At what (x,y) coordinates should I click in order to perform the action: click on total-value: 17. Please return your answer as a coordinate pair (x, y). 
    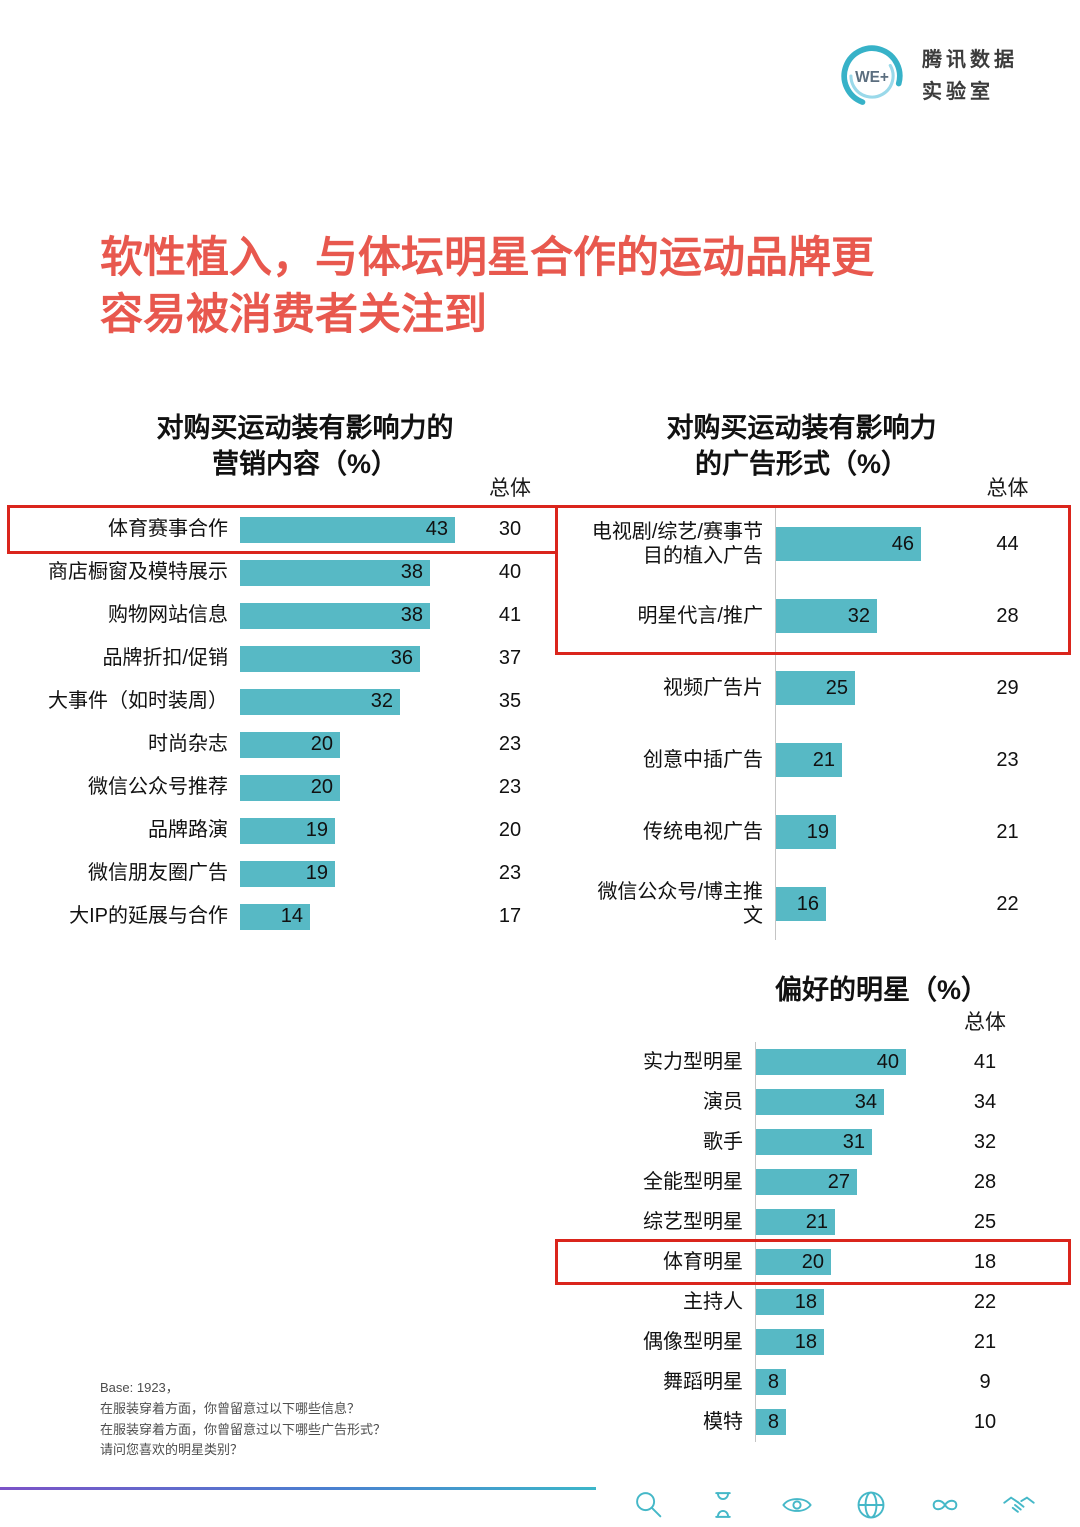
    Looking at the image, I should click on (510, 916).